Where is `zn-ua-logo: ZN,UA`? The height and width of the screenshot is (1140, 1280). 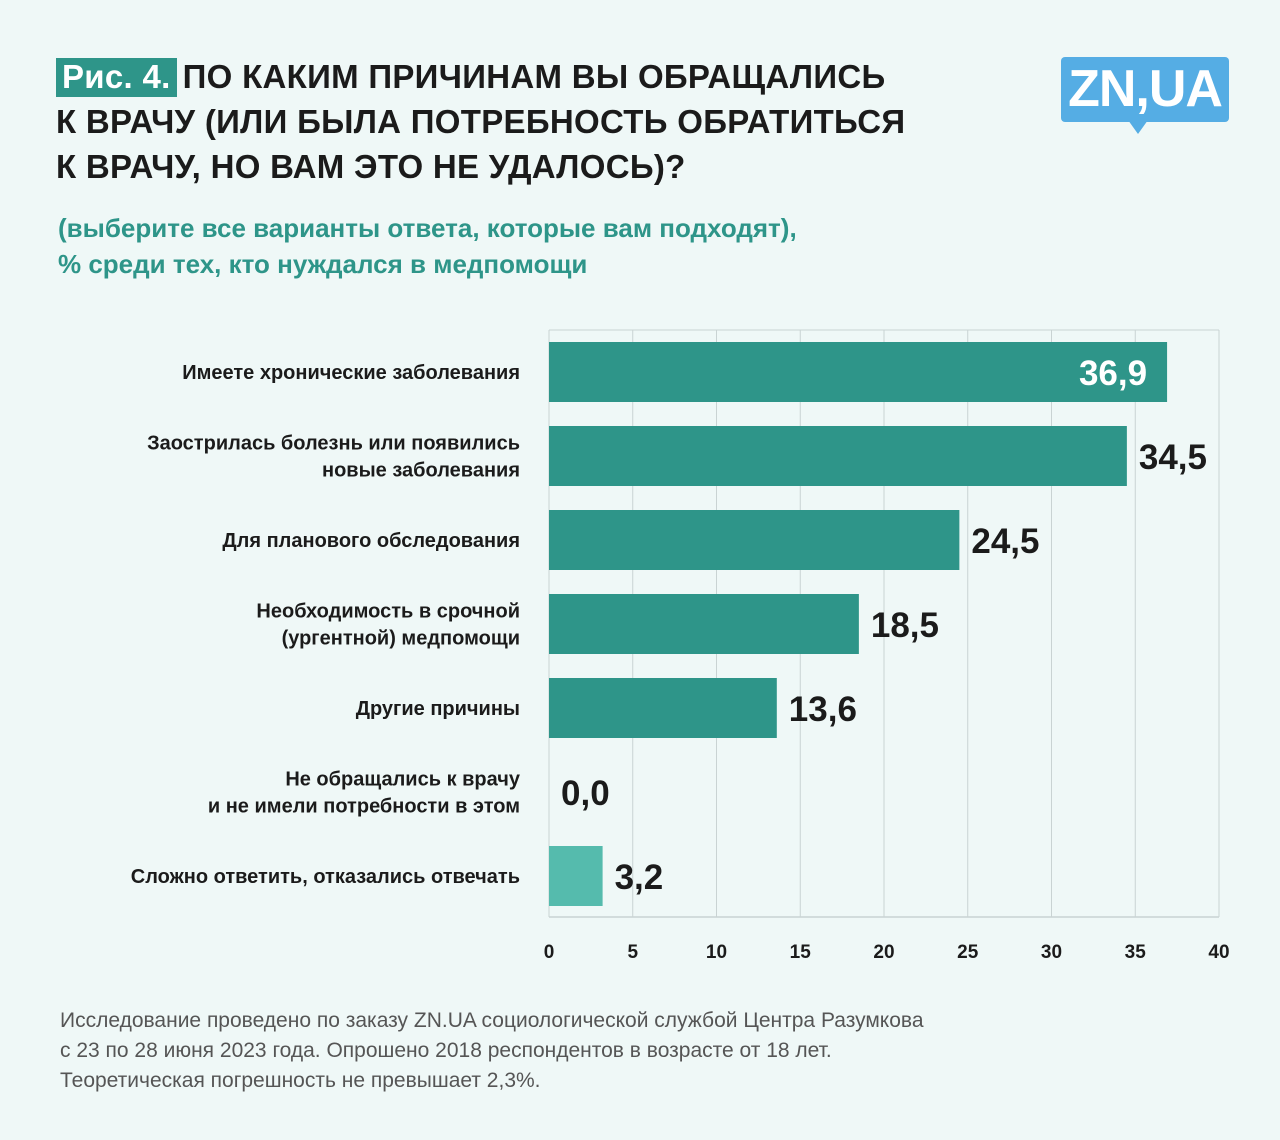 zn-ua-logo: ZN,UA is located at coordinates (1145, 89).